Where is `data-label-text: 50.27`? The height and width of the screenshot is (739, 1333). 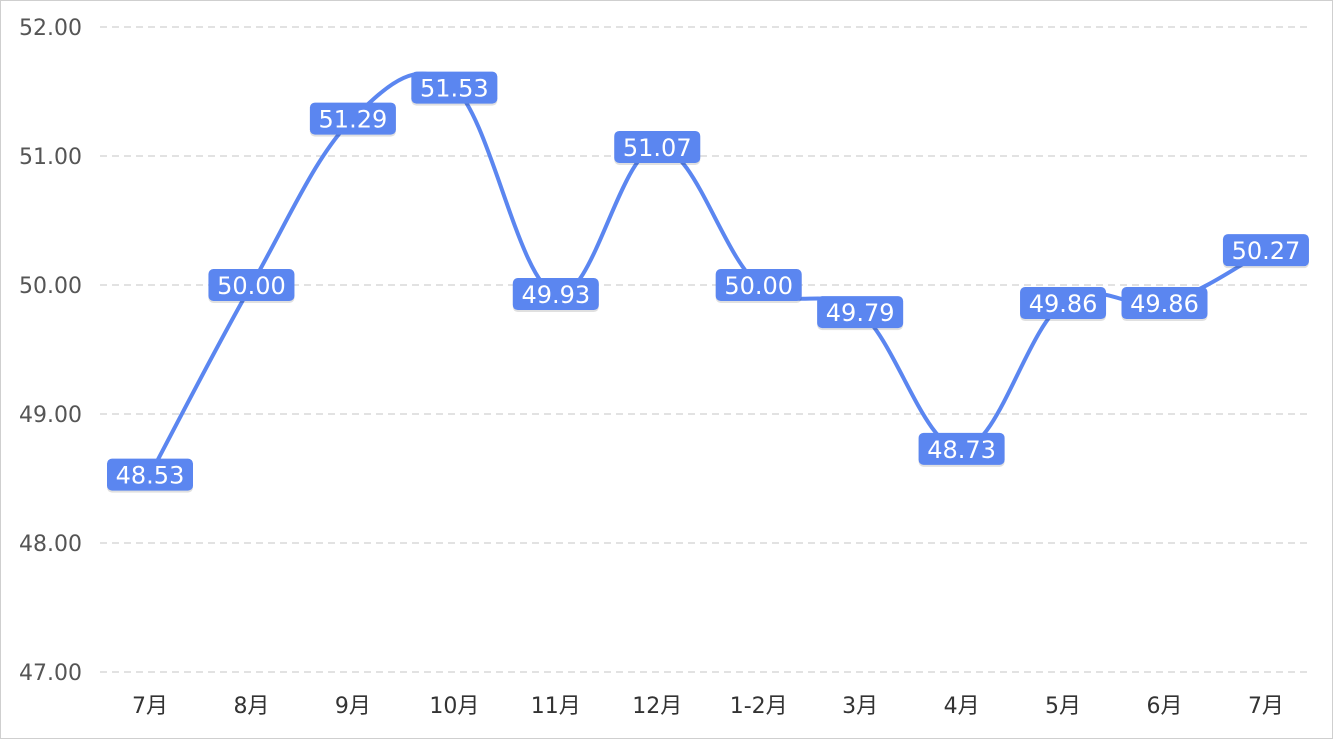
data-label-text: 50.27 is located at coordinates (1266, 251).